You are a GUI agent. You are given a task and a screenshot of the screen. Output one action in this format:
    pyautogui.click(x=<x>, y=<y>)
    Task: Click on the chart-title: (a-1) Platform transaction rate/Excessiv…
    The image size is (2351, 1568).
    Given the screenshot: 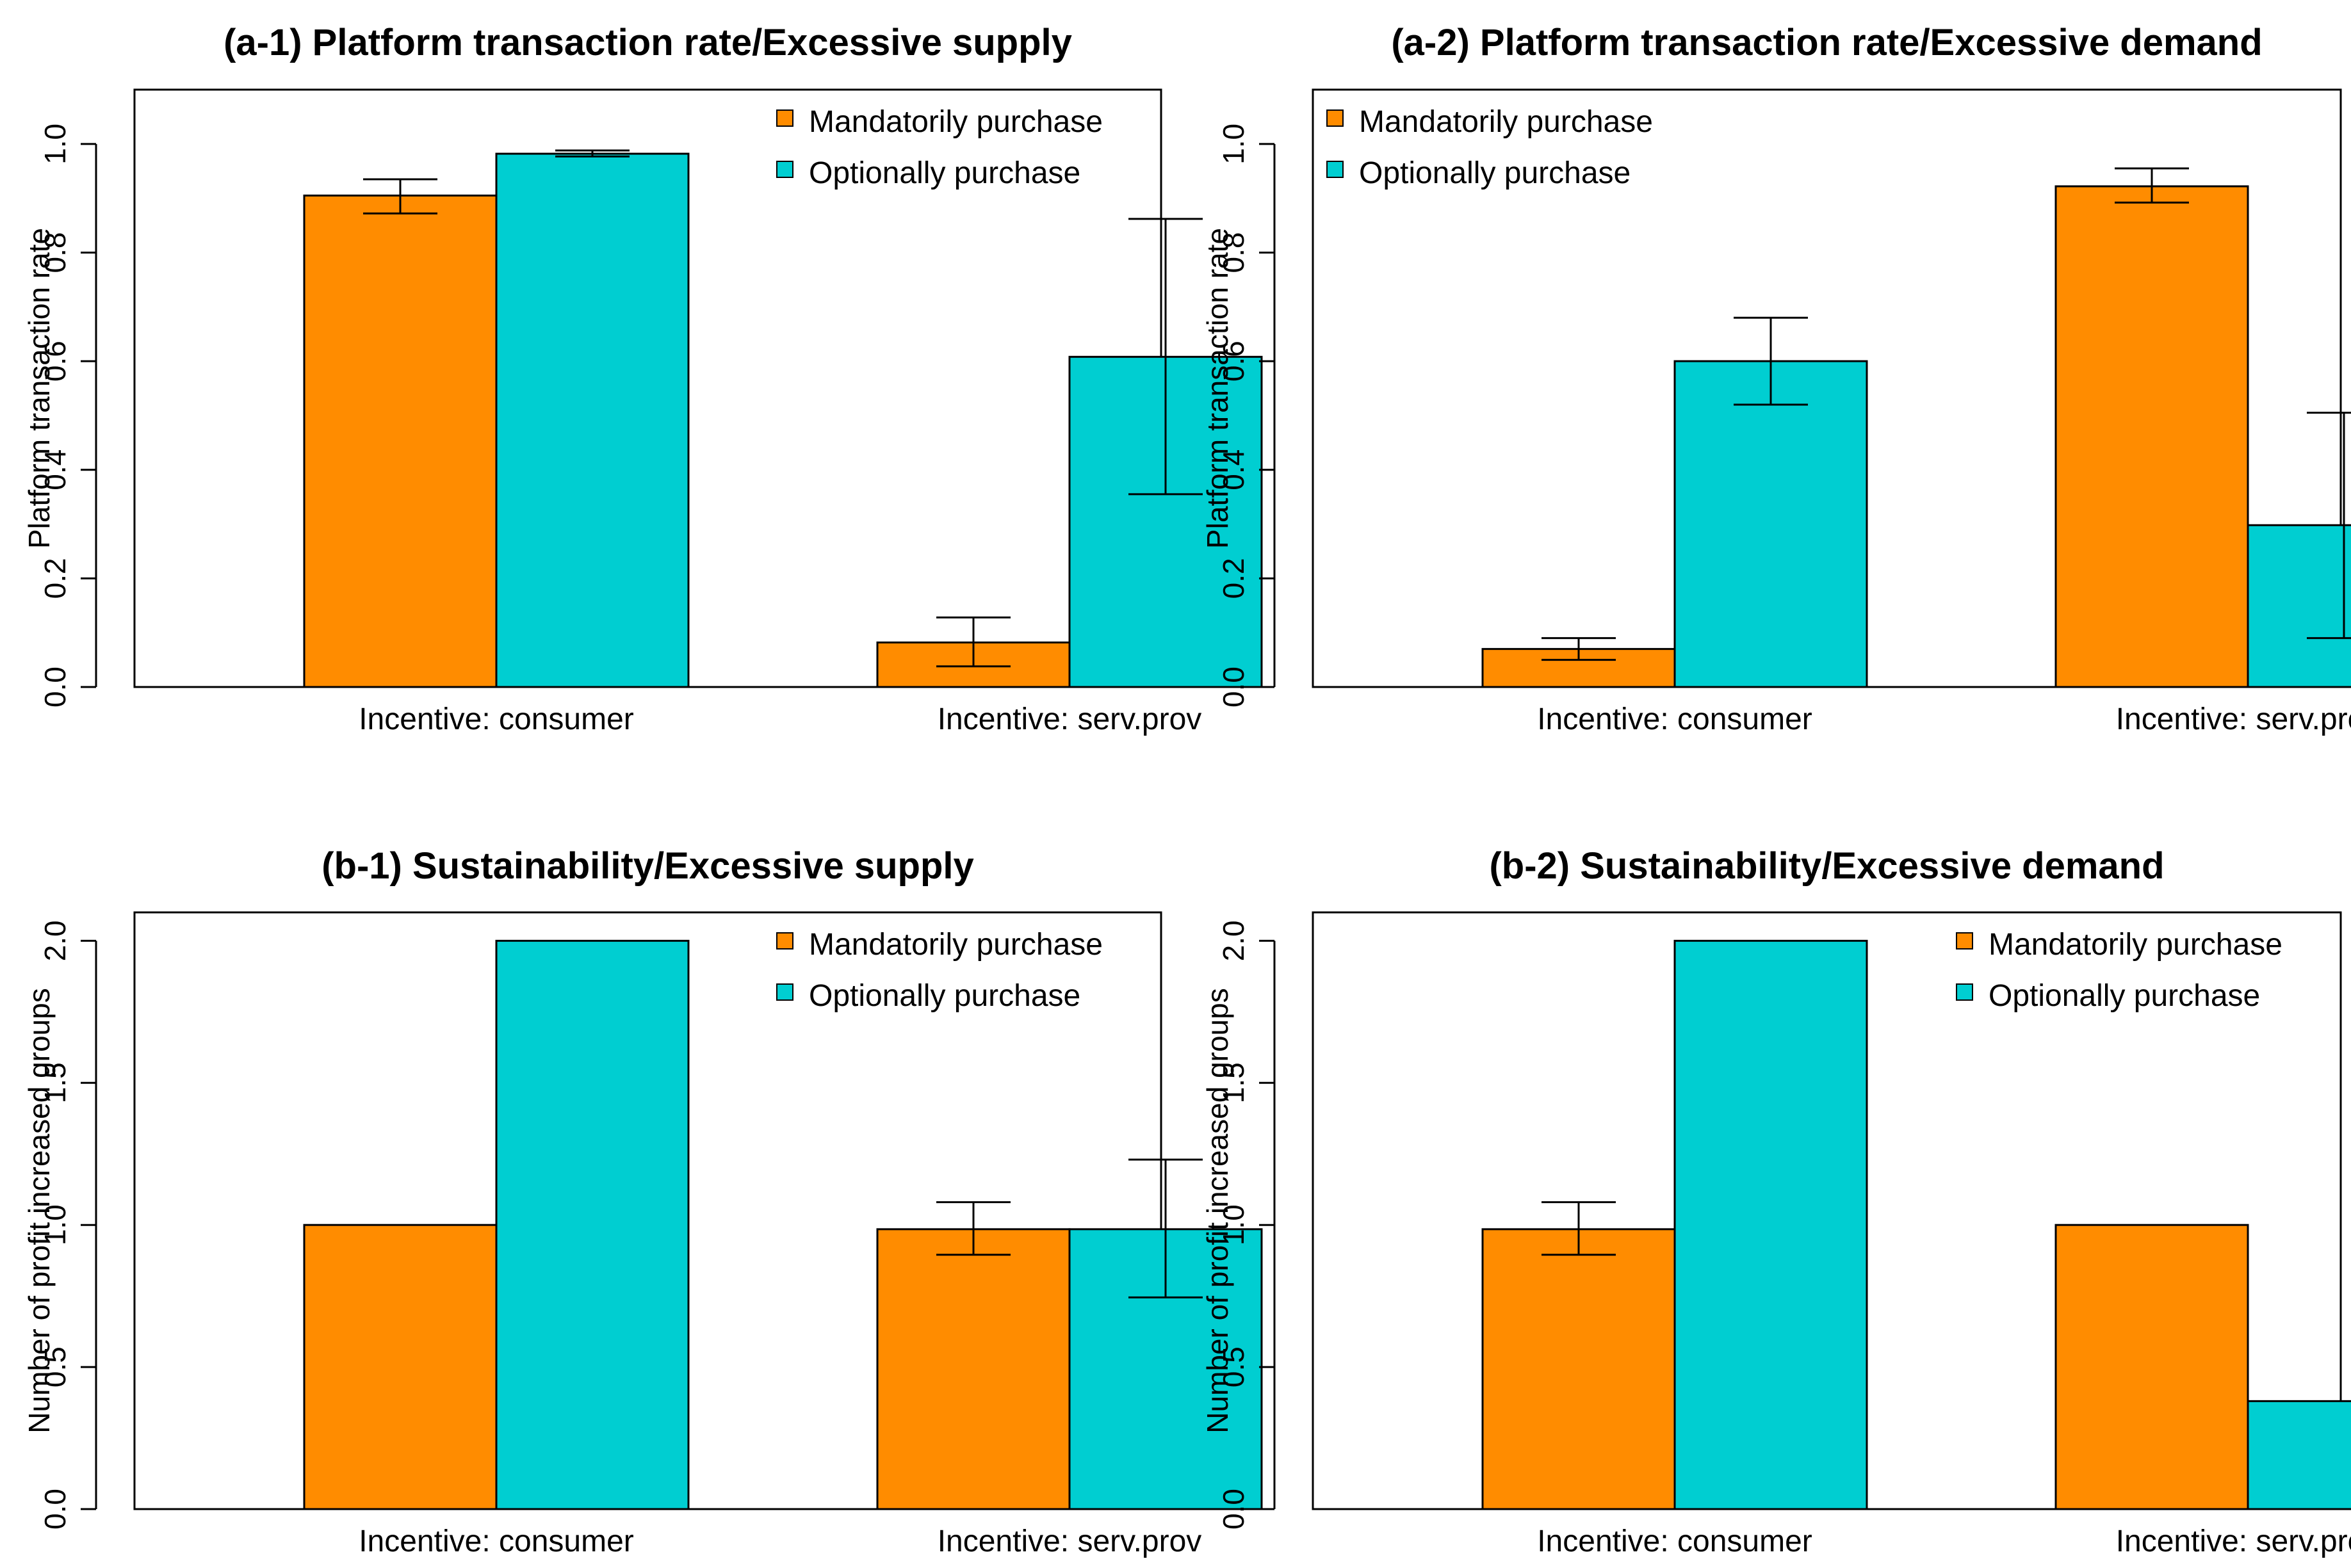 What is the action you would take?
    pyautogui.click(x=648, y=42)
    